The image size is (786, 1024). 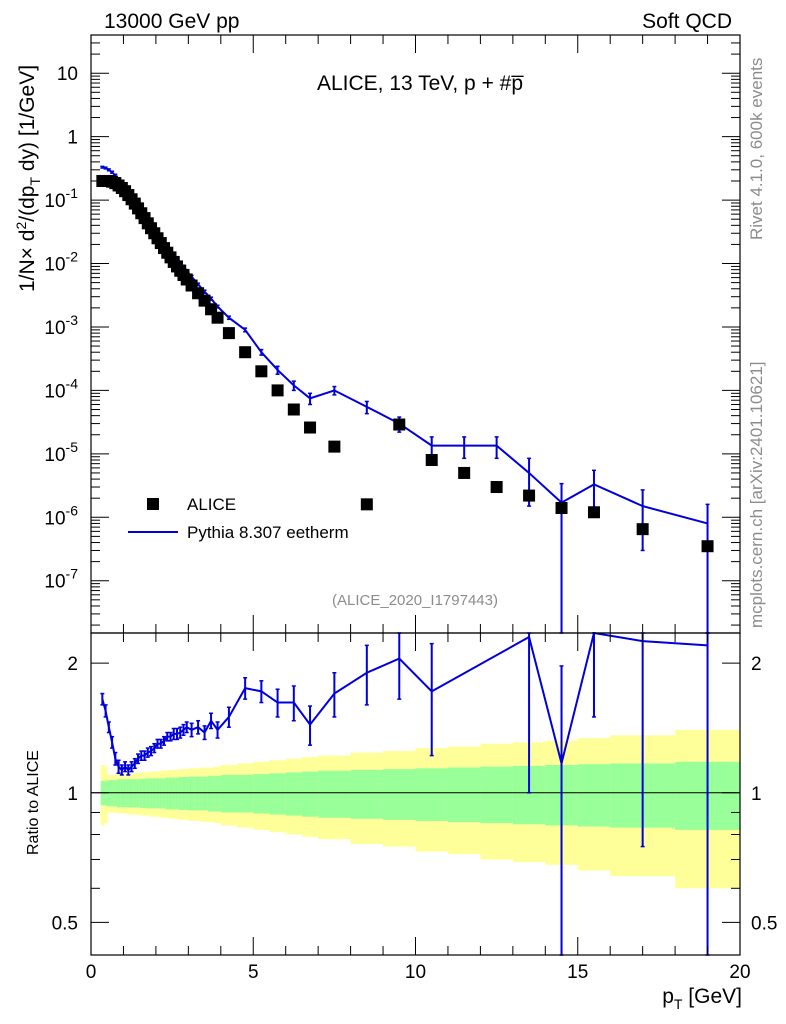 I want to click on x-tick-label: 20, so click(x=739, y=972).